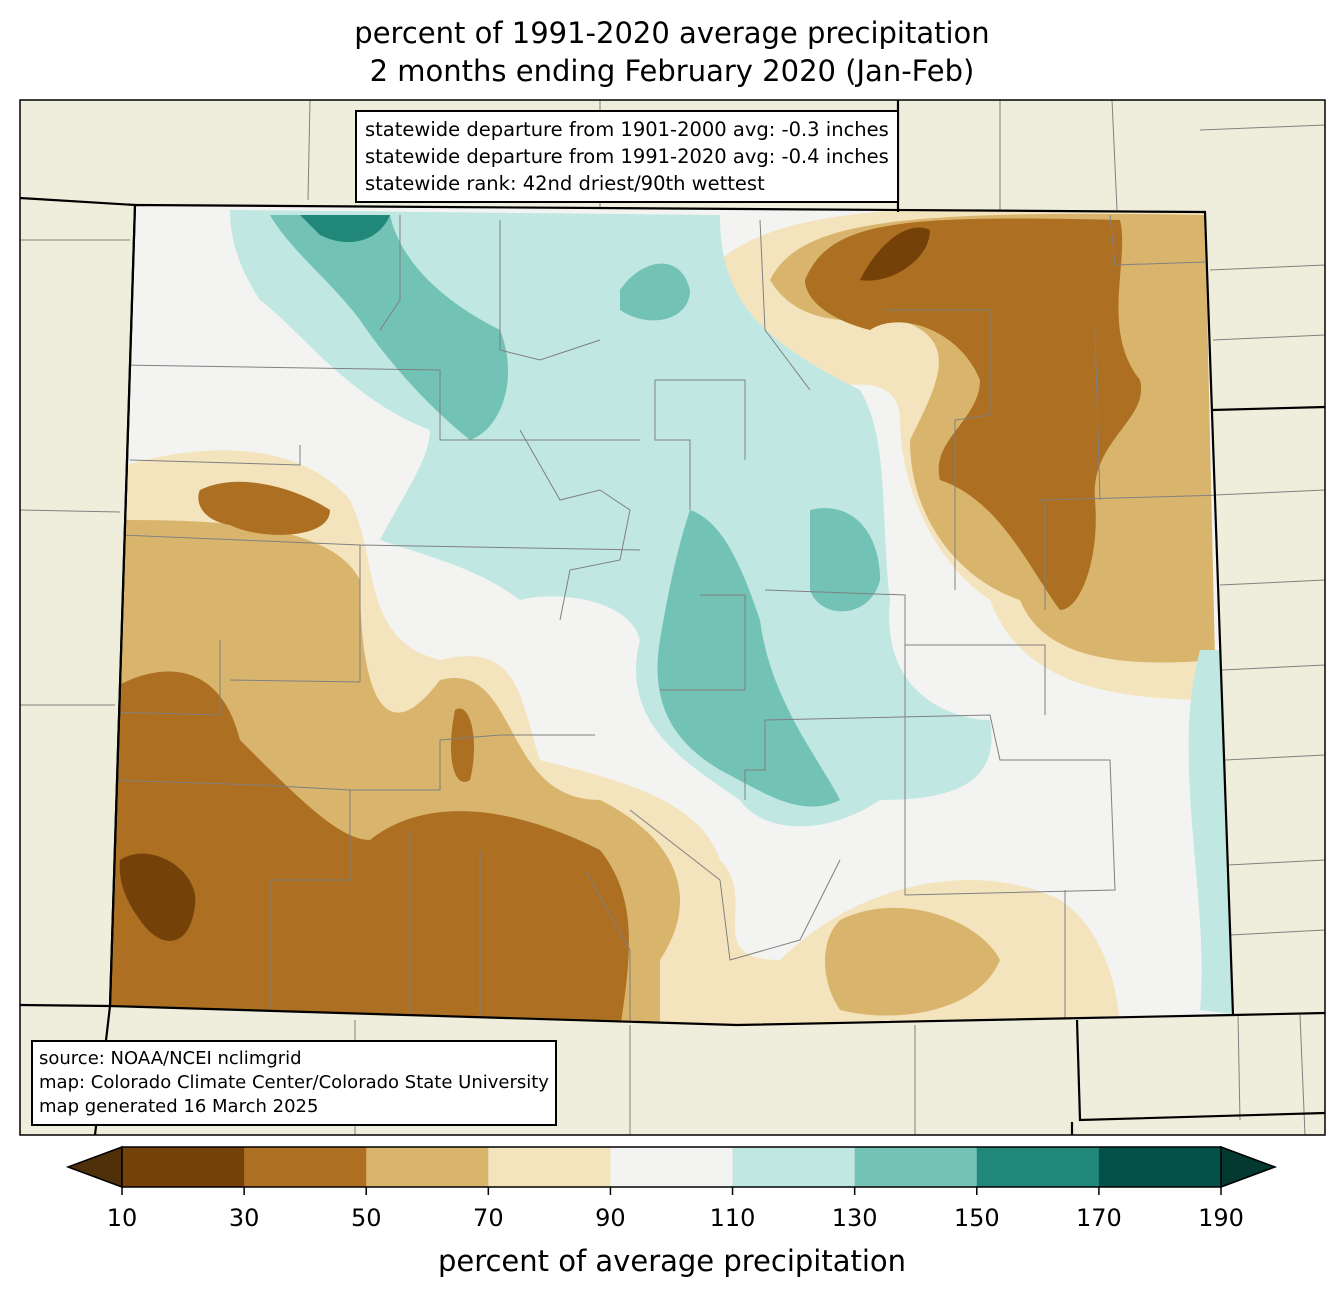 The height and width of the screenshot is (1299, 1344). What do you see at coordinates (732, 1218) in the screenshot?
I see `colorbar-tick-label: 110` at bounding box center [732, 1218].